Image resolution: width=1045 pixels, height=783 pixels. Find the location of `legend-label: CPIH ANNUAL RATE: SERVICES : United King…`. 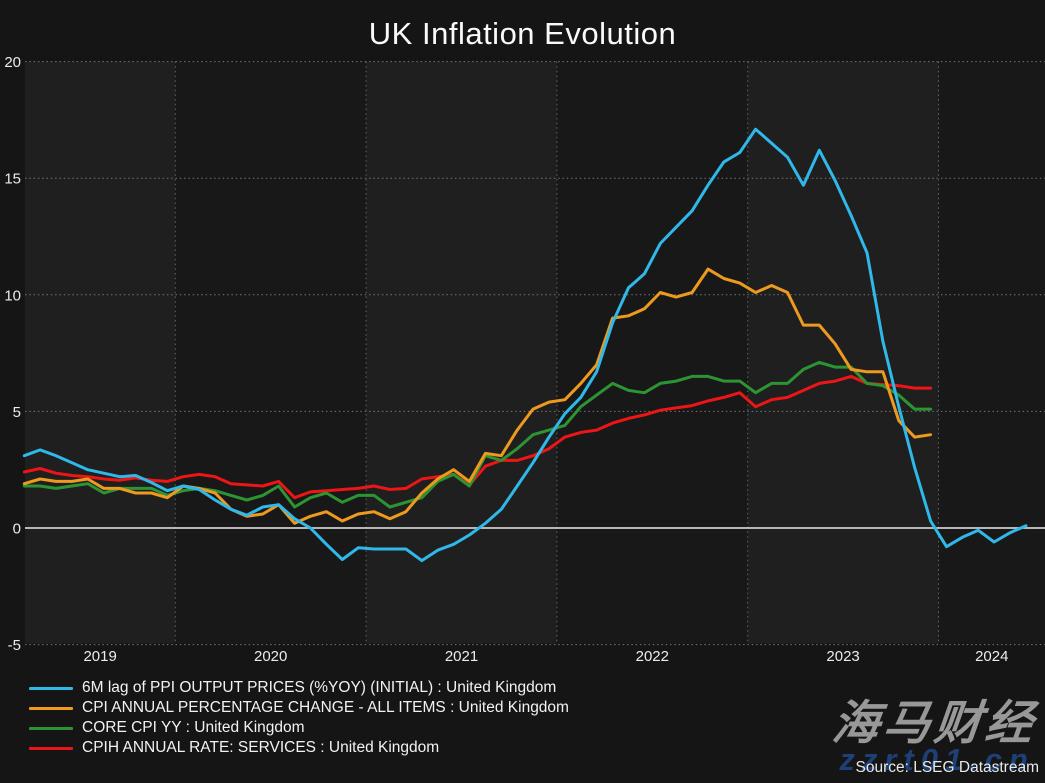

legend-label: CPIH ANNUAL RATE: SERVICES : United King… is located at coordinates (261, 747).